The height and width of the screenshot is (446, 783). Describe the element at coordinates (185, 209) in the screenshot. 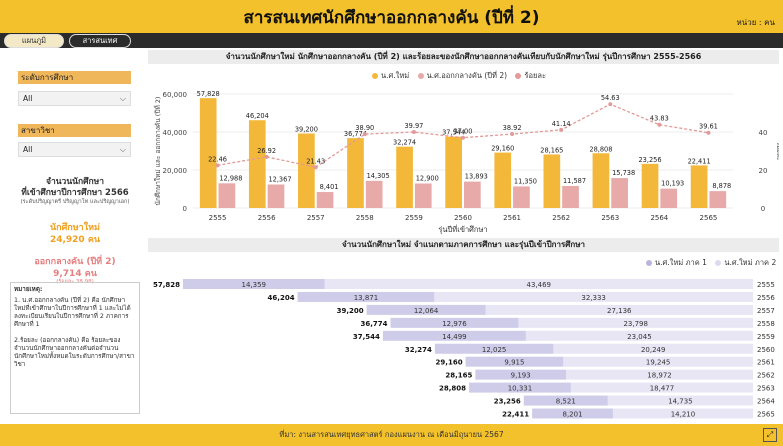

I see `y-tick-label: 0` at that location.